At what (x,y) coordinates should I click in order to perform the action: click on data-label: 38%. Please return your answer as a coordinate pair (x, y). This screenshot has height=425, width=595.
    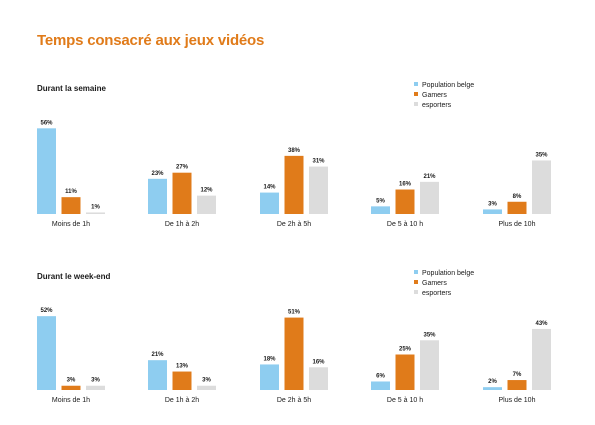
    Looking at the image, I should click on (294, 151).